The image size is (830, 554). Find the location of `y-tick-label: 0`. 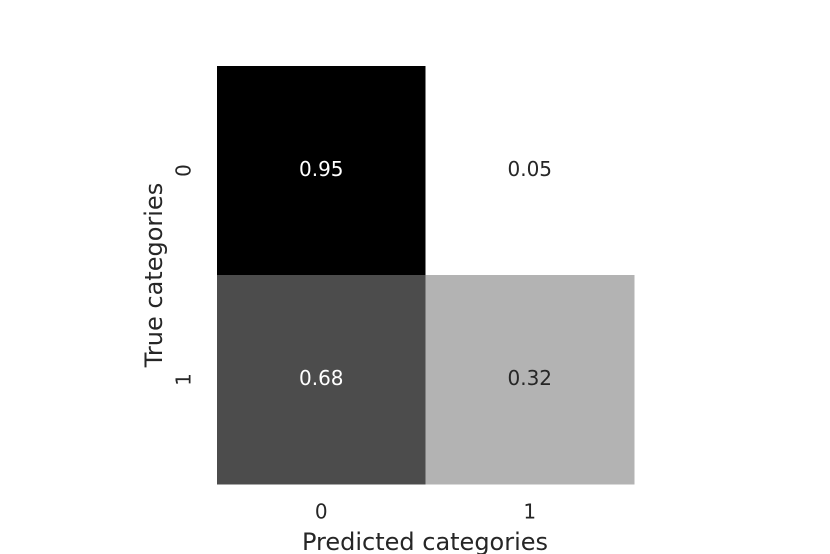

y-tick-label: 0 is located at coordinates (184, 170).